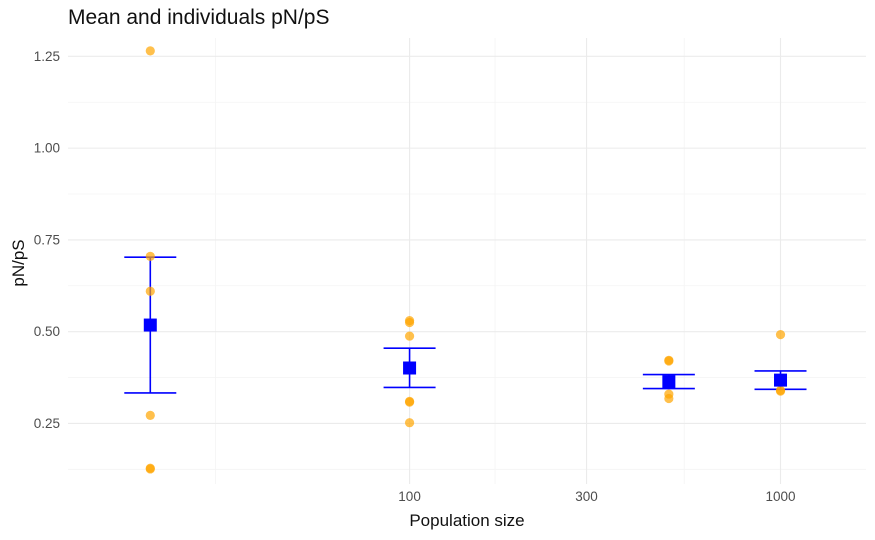 Image resolution: width=875 pixels, height=540 pixels. I want to click on y-tick-label: 0.25, so click(47, 423).